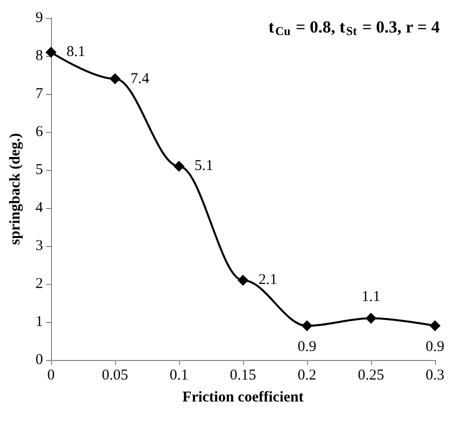 This screenshot has height=422, width=463. I want to click on x-tick-label: 0.2, so click(307, 376).